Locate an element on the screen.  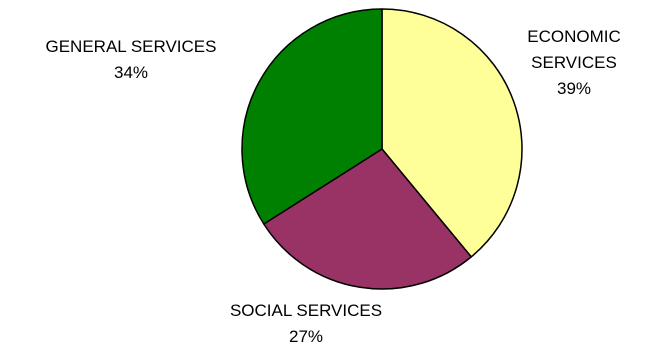
slice-label: ECONOMIC SERVICES 39% is located at coordinates (574, 62).